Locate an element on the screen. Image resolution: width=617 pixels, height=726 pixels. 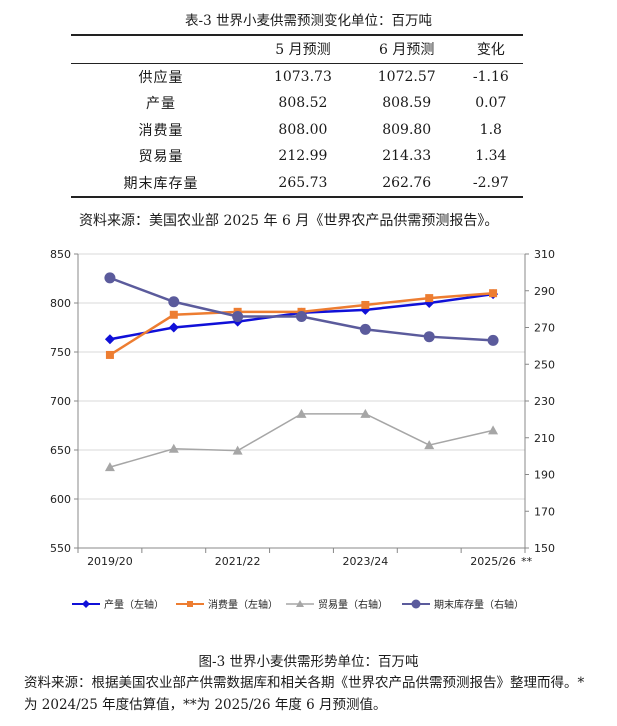
table-row: 消费量 808.00 809.80 1.8 is located at coordinates (297, 130).